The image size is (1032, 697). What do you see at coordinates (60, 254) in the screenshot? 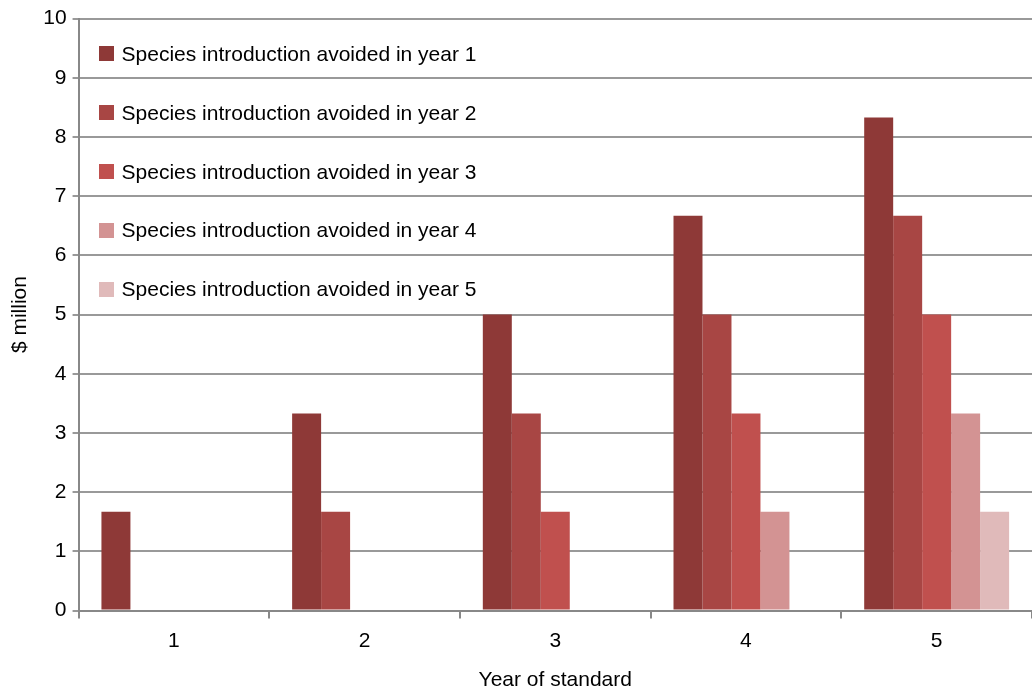
I see `y-tick-label: 6` at bounding box center [60, 254].